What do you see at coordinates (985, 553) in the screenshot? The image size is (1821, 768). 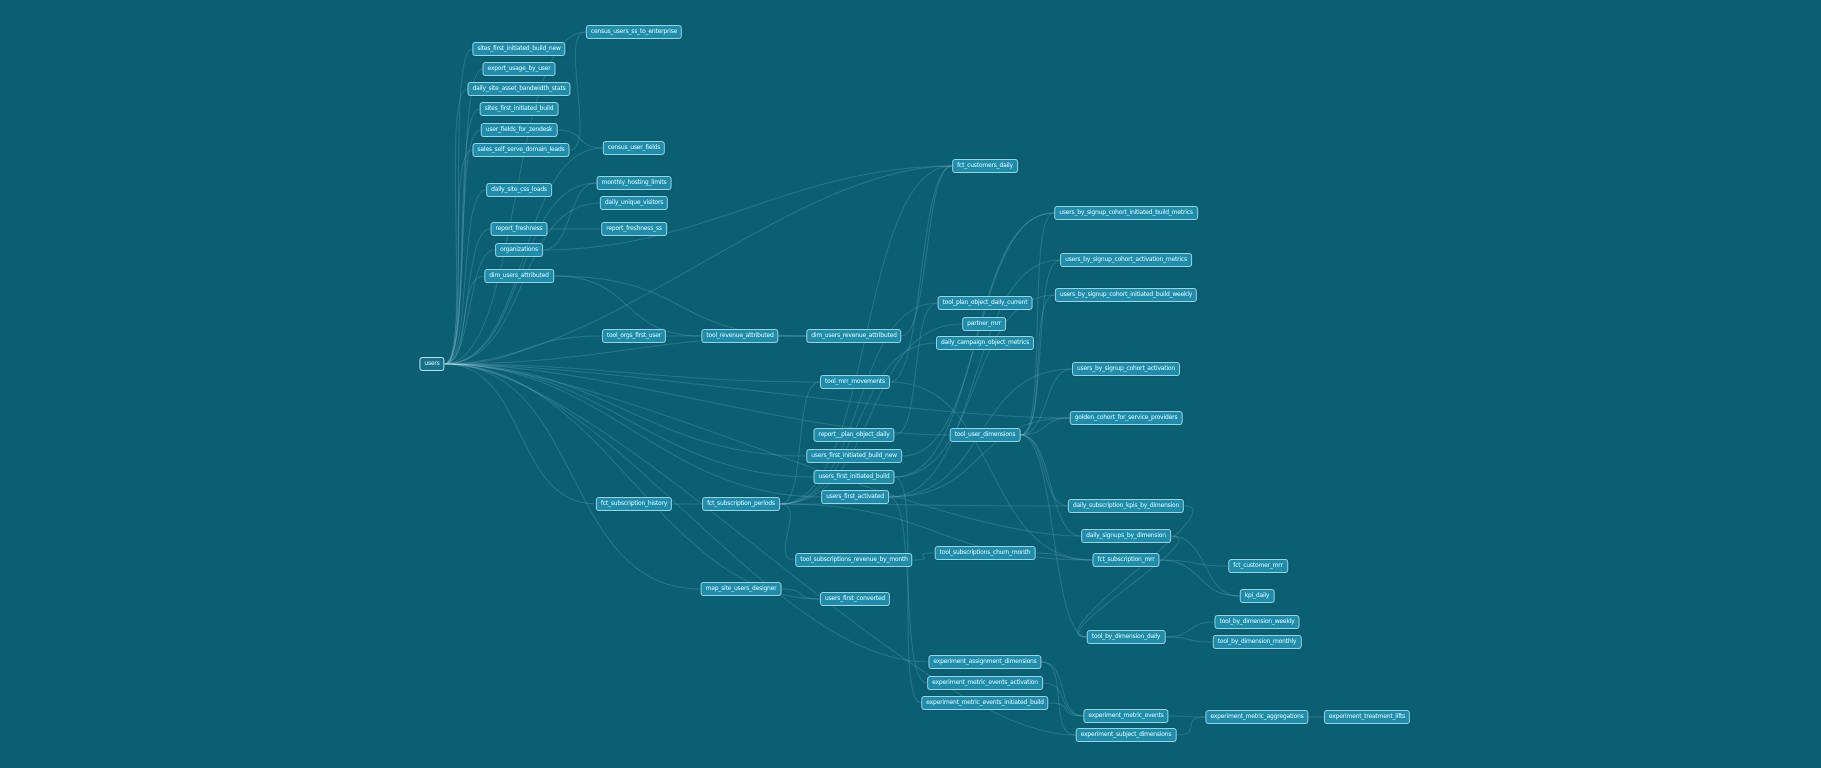 I see `node-tool_subscriptions_churn_month: tool_subscriptions_churn_month` at bounding box center [985, 553].